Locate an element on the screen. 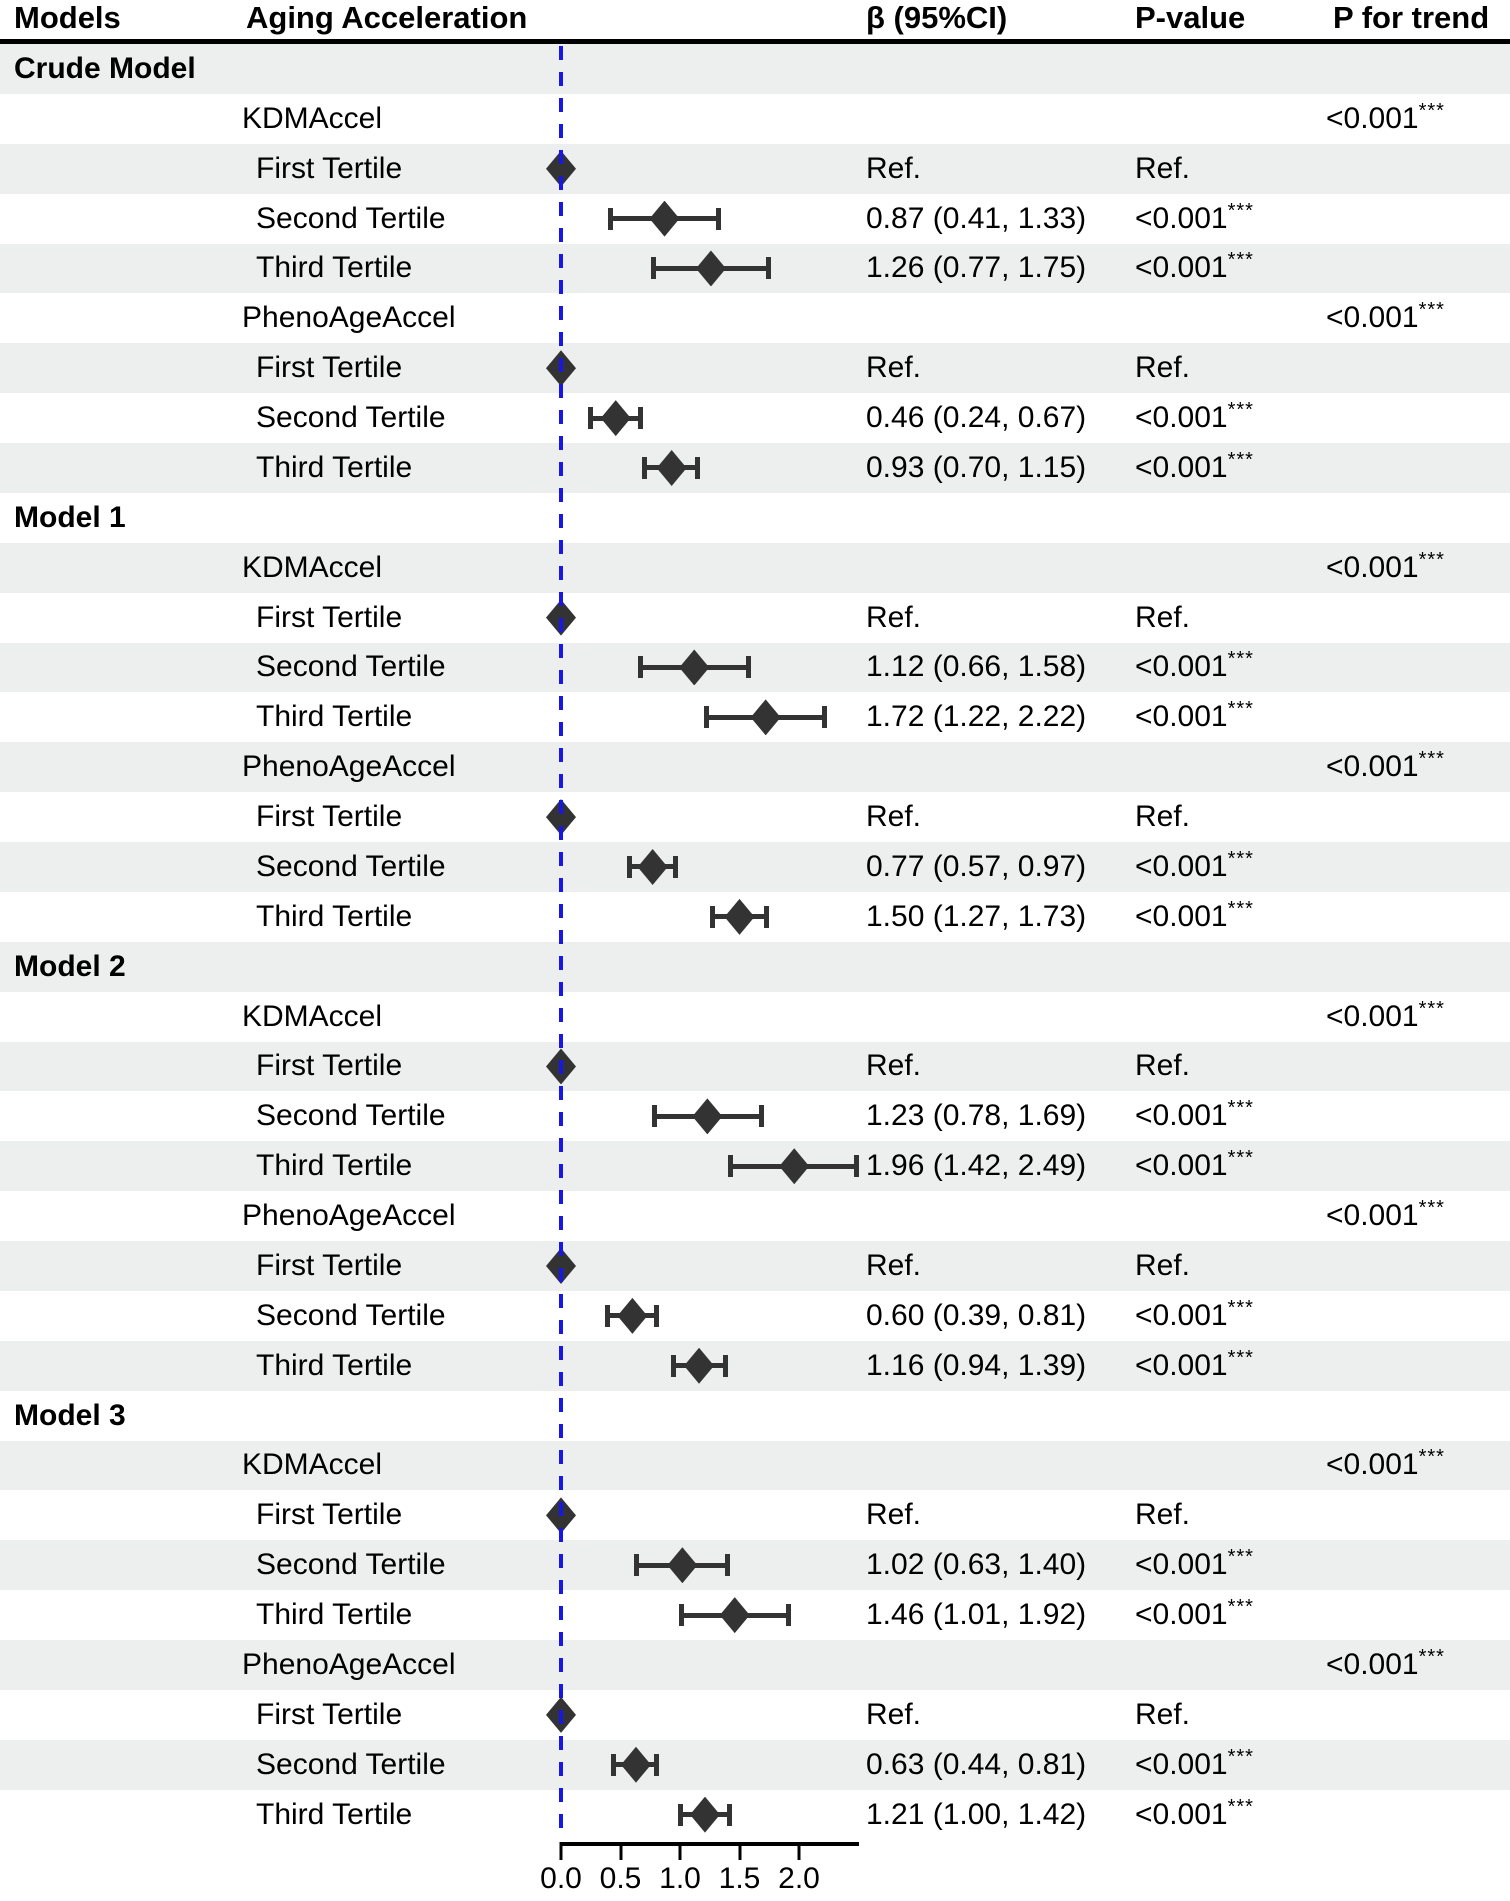 This screenshot has width=1510, height=1901. beta-ci-value: 0.77 (0.57, 0.97) is located at coordinates (976, 866).